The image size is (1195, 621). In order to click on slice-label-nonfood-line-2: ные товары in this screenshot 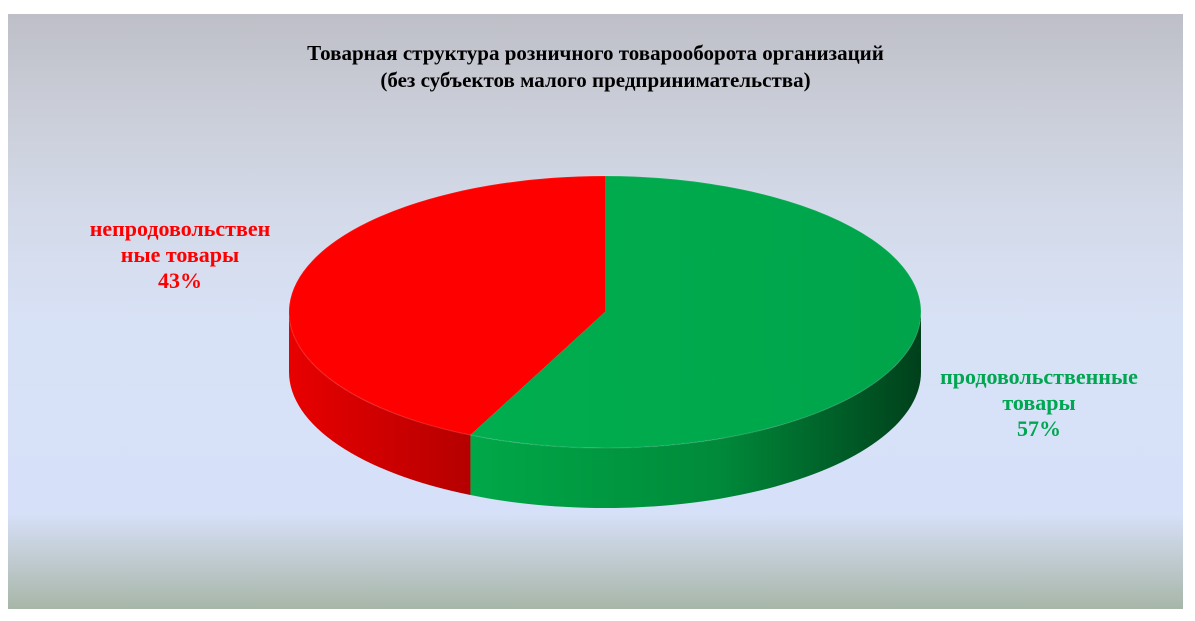, I will do `click(180, 254)`.